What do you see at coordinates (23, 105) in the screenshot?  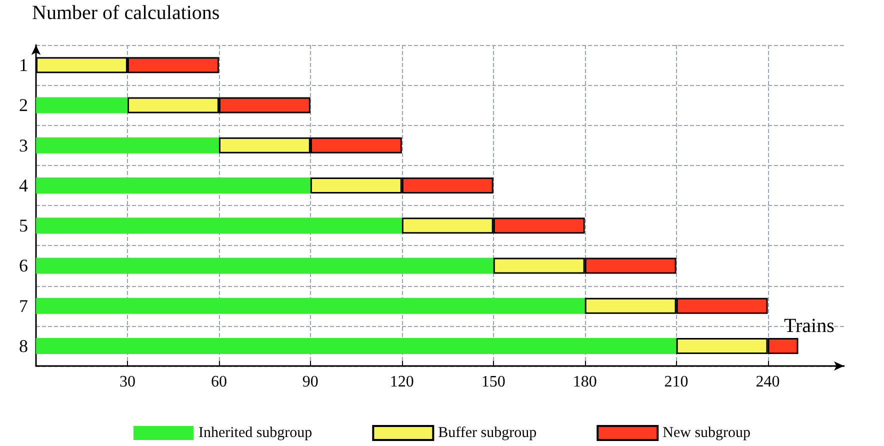 I see `y-tick-label: 2` at bounding box center [23, 105].